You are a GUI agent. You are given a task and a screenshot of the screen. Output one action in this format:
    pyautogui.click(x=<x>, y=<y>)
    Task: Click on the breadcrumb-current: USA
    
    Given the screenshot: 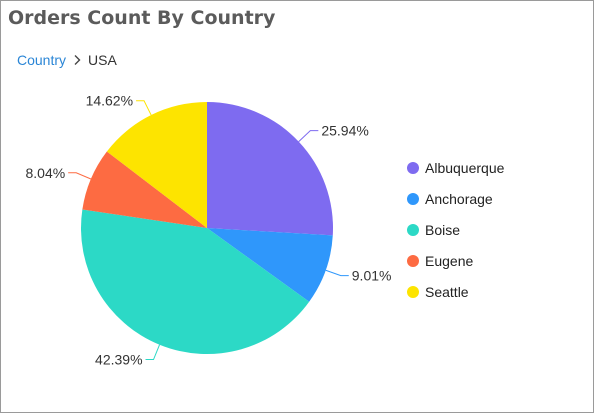 What is the action you would take?
    pyautogui.click(x=102, y=60)
    